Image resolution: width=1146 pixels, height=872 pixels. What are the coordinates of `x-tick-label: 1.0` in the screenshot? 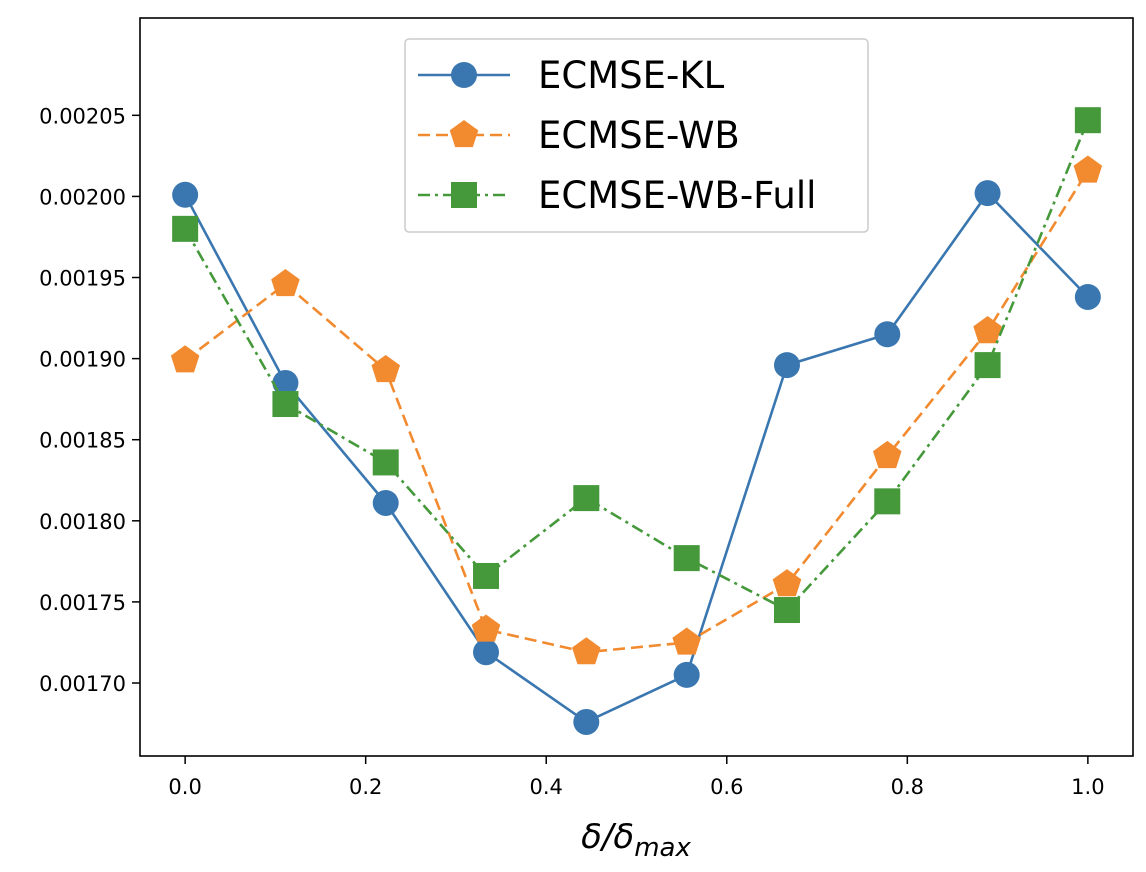 It's located at (1087, 787).